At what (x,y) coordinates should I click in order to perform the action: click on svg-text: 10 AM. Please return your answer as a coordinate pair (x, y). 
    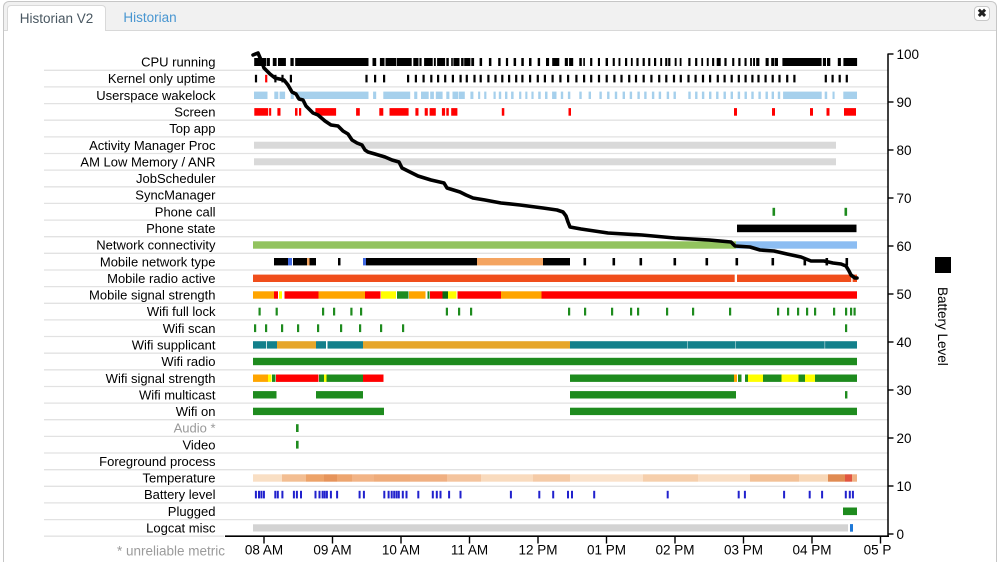
    Looking at the image, I should click on (401, 550).